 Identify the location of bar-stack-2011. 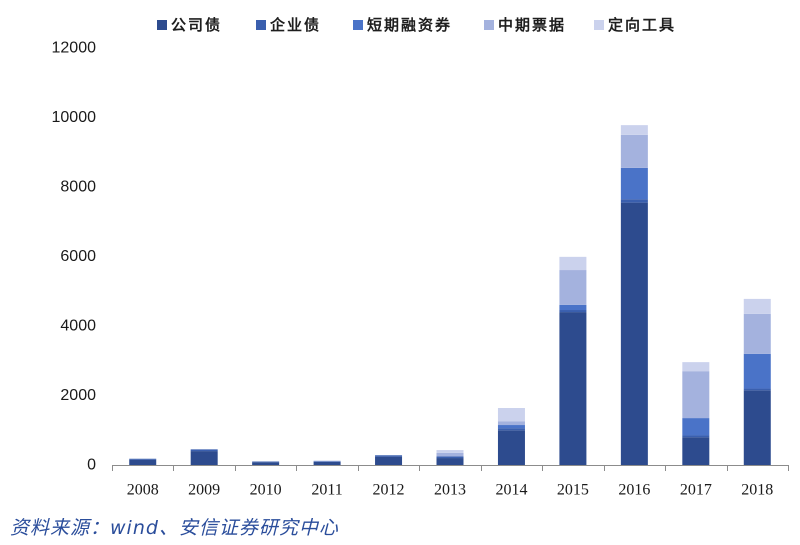
(327, 462).